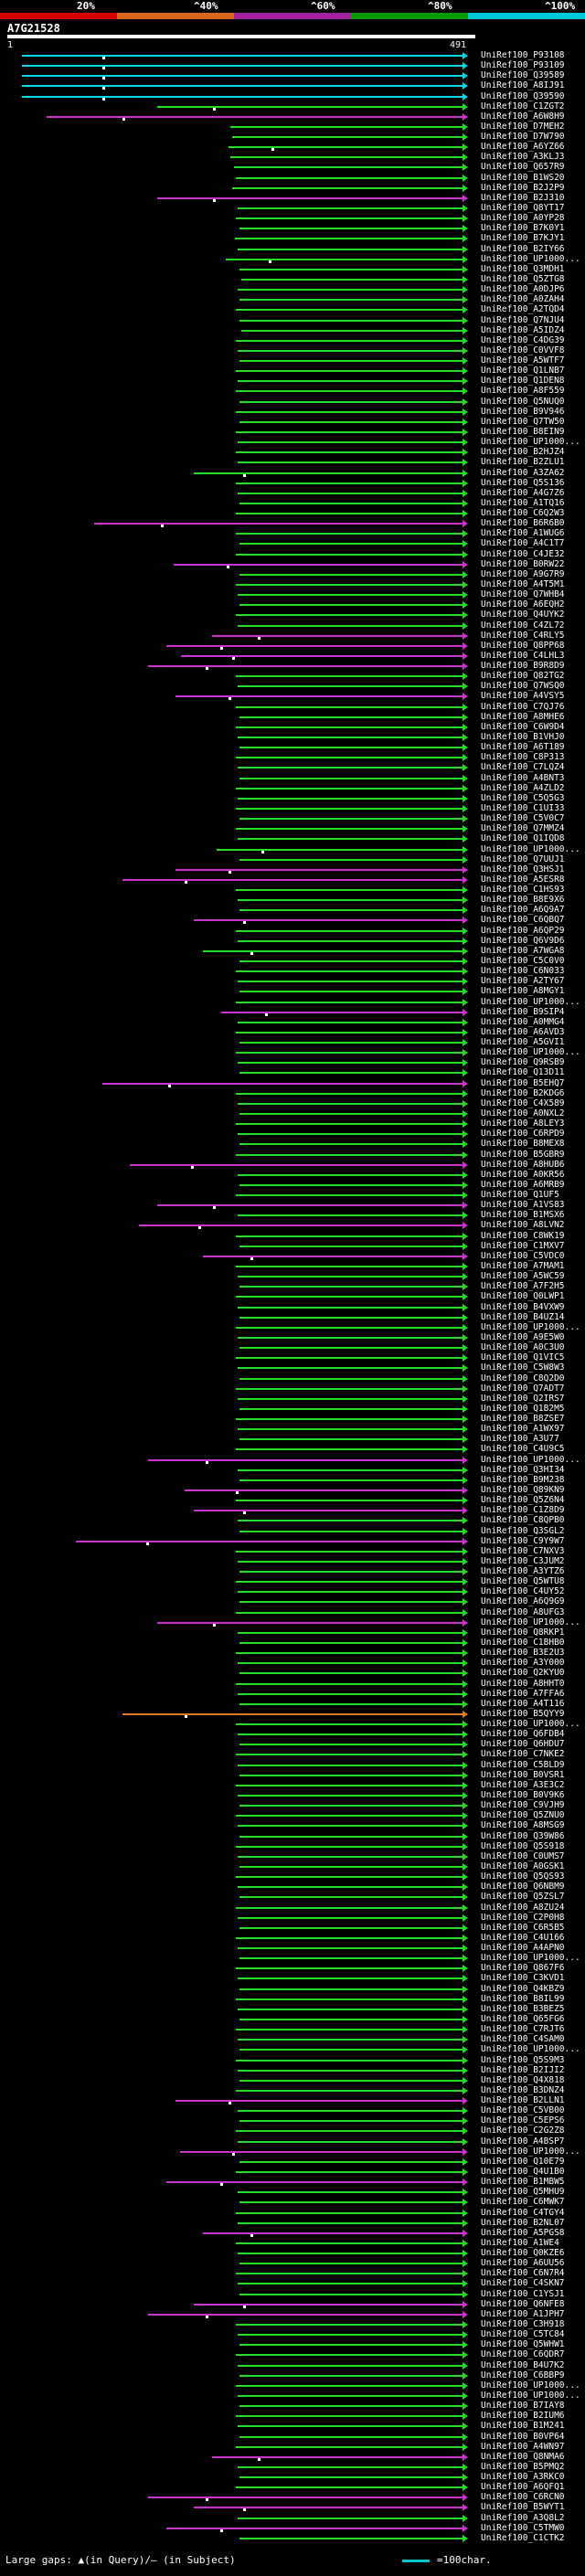  What do you see at coordinates (523, 381) in the screenshot?
I see `hit-label: UniRef100_Q1DEN8` at bounding box center [523, 381].